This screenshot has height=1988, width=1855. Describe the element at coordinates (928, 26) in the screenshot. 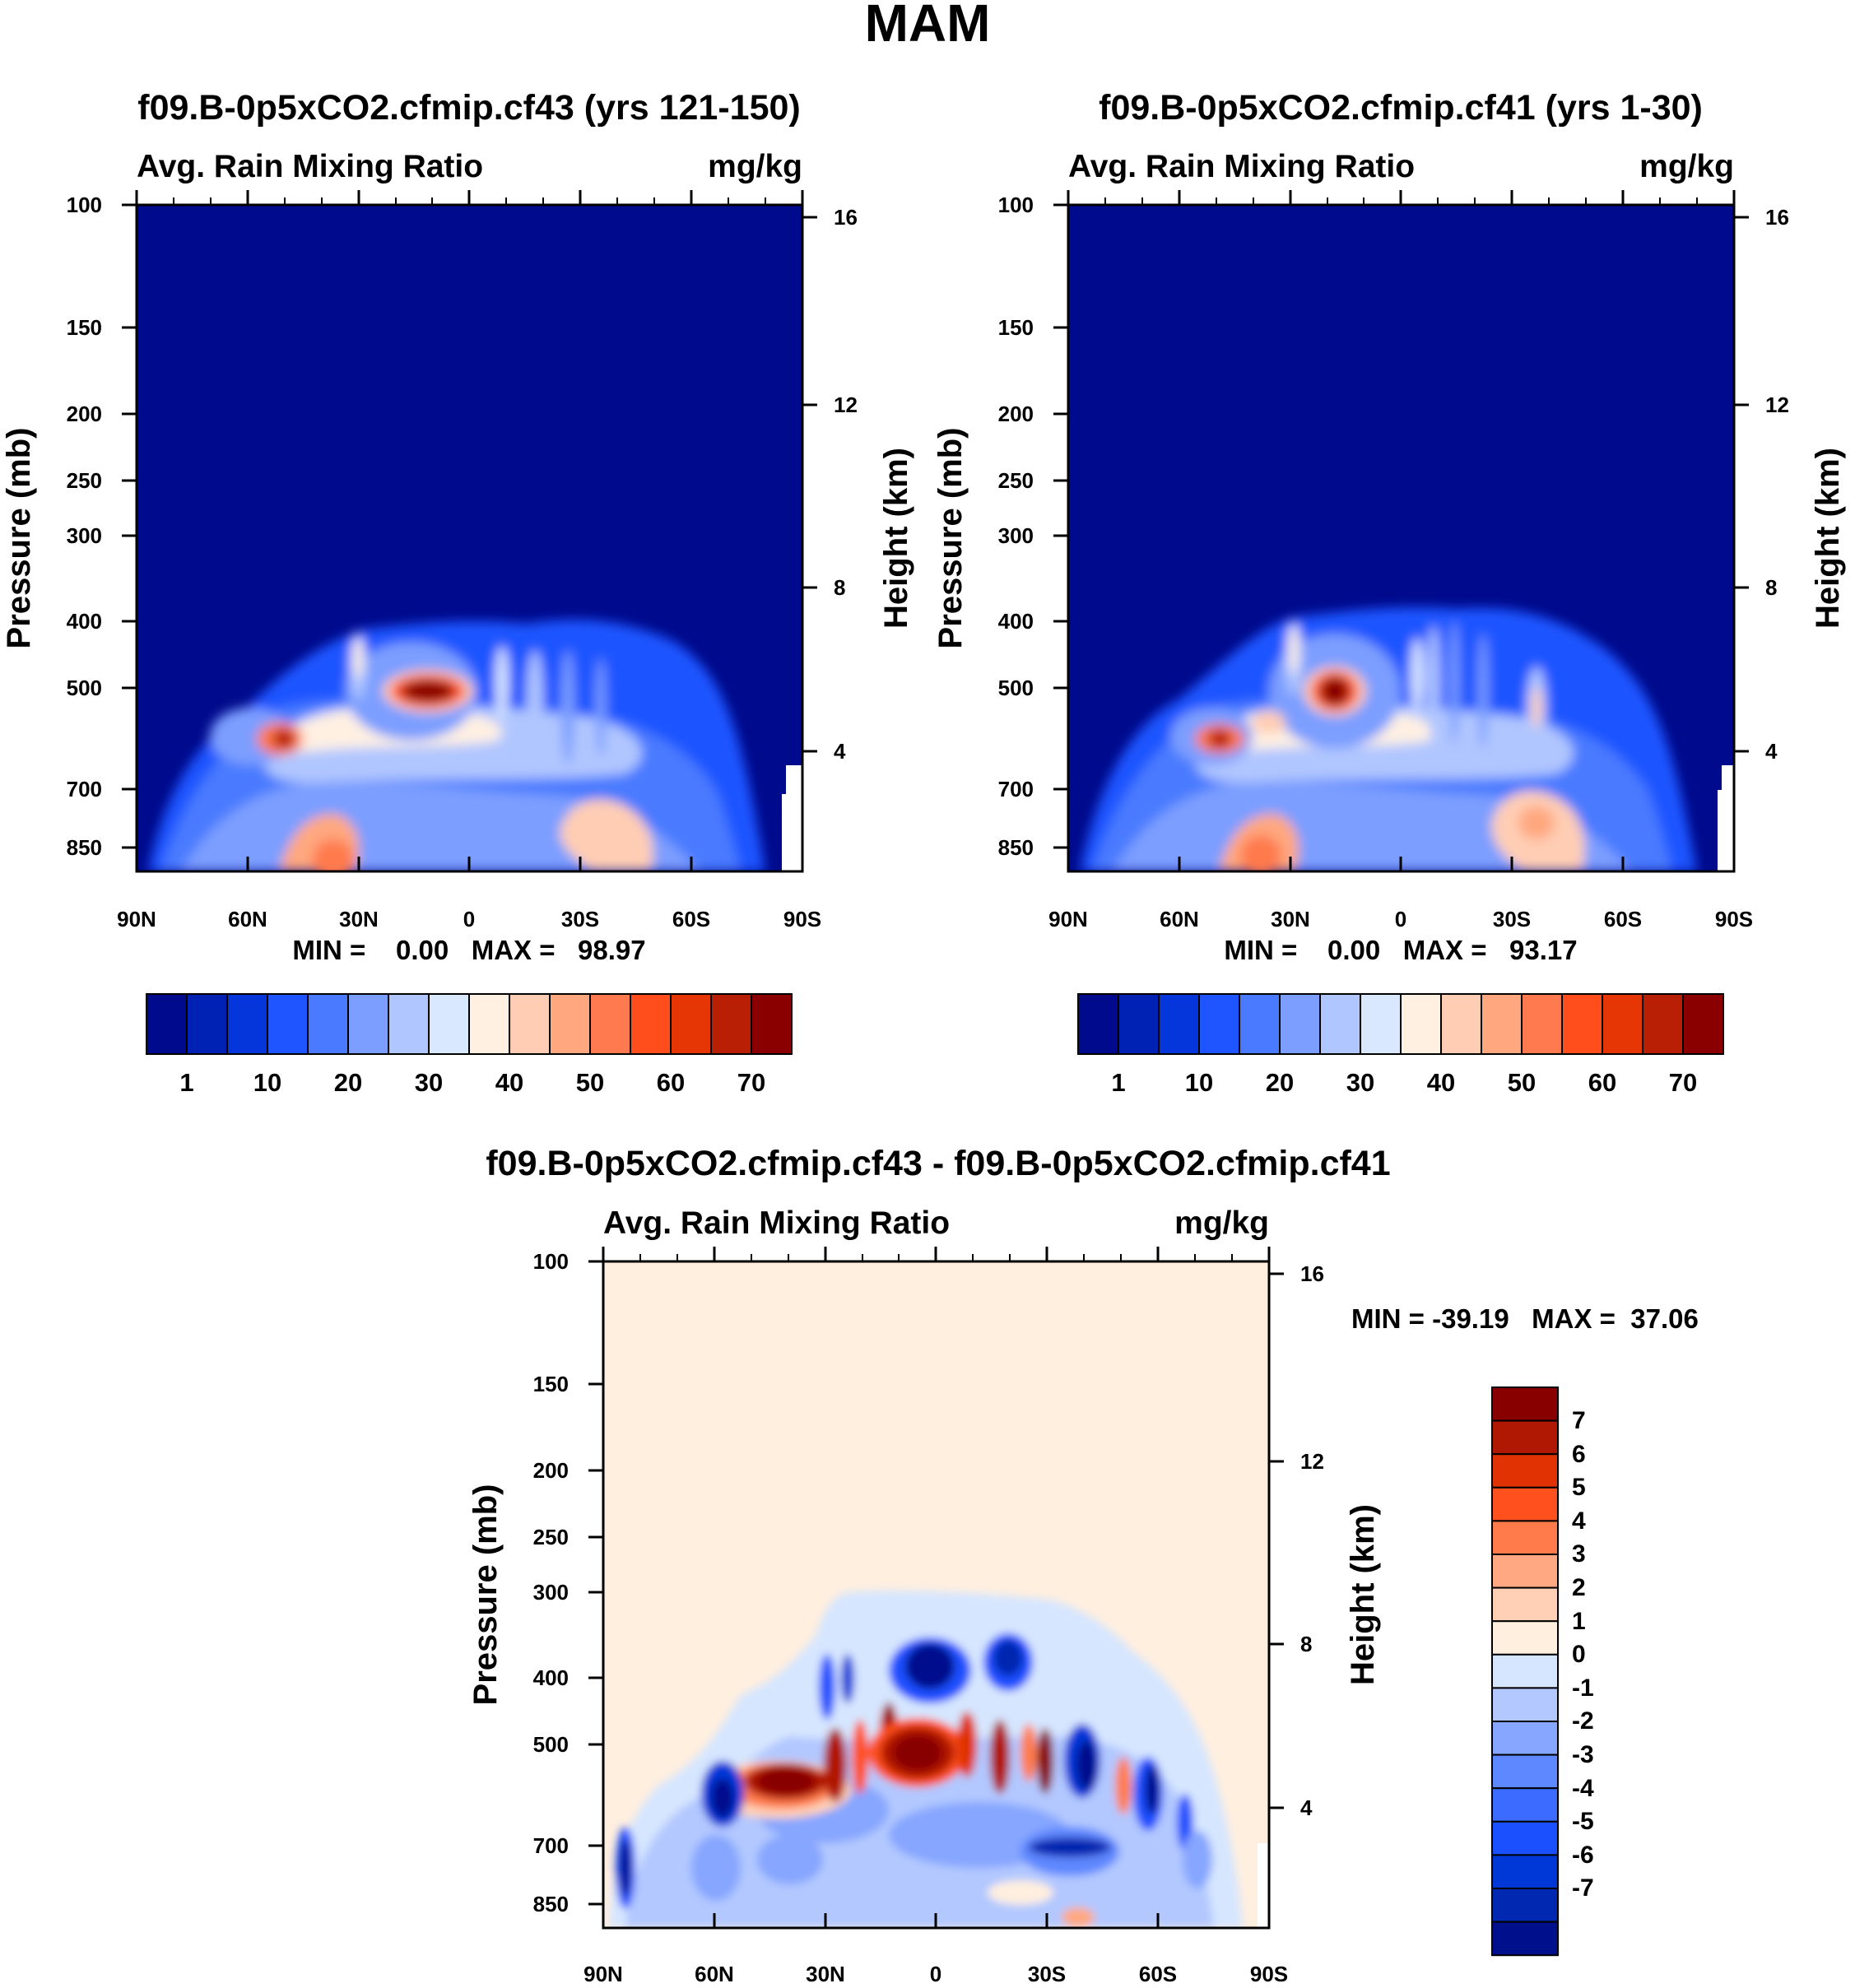

I see `figure-title: MAM` at that location.